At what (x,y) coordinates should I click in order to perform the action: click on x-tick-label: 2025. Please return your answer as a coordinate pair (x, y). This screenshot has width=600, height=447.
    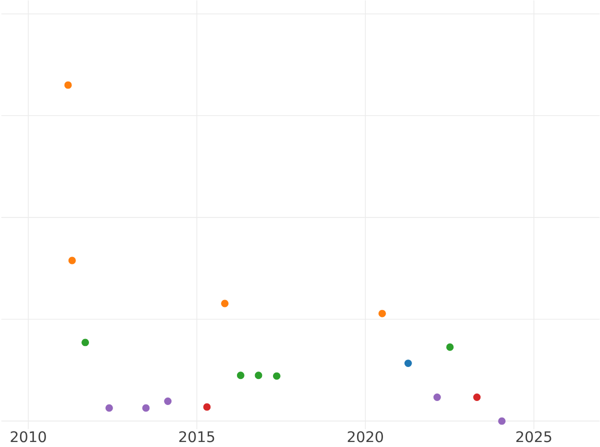
    Looking at the image, I should click on (534, 436).